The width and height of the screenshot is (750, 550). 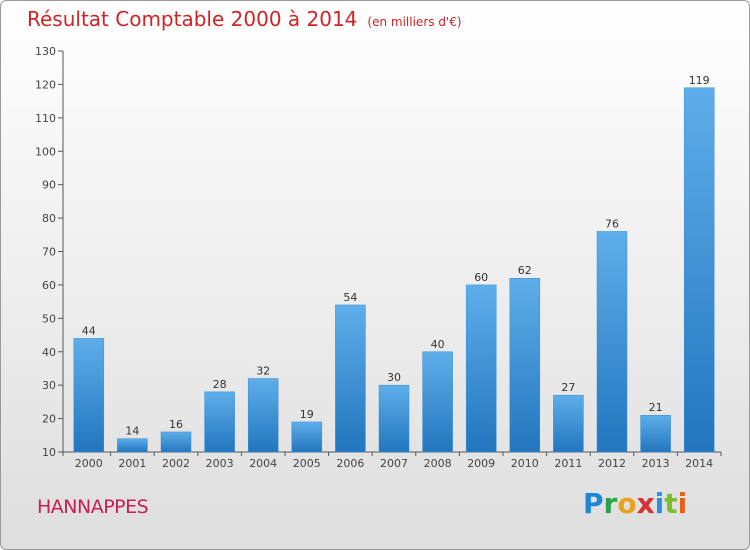 What do you see at coordinates (394, 463) in the screenshot?
I see `x-tick-label: 2007` at bounding box center [394, 463].